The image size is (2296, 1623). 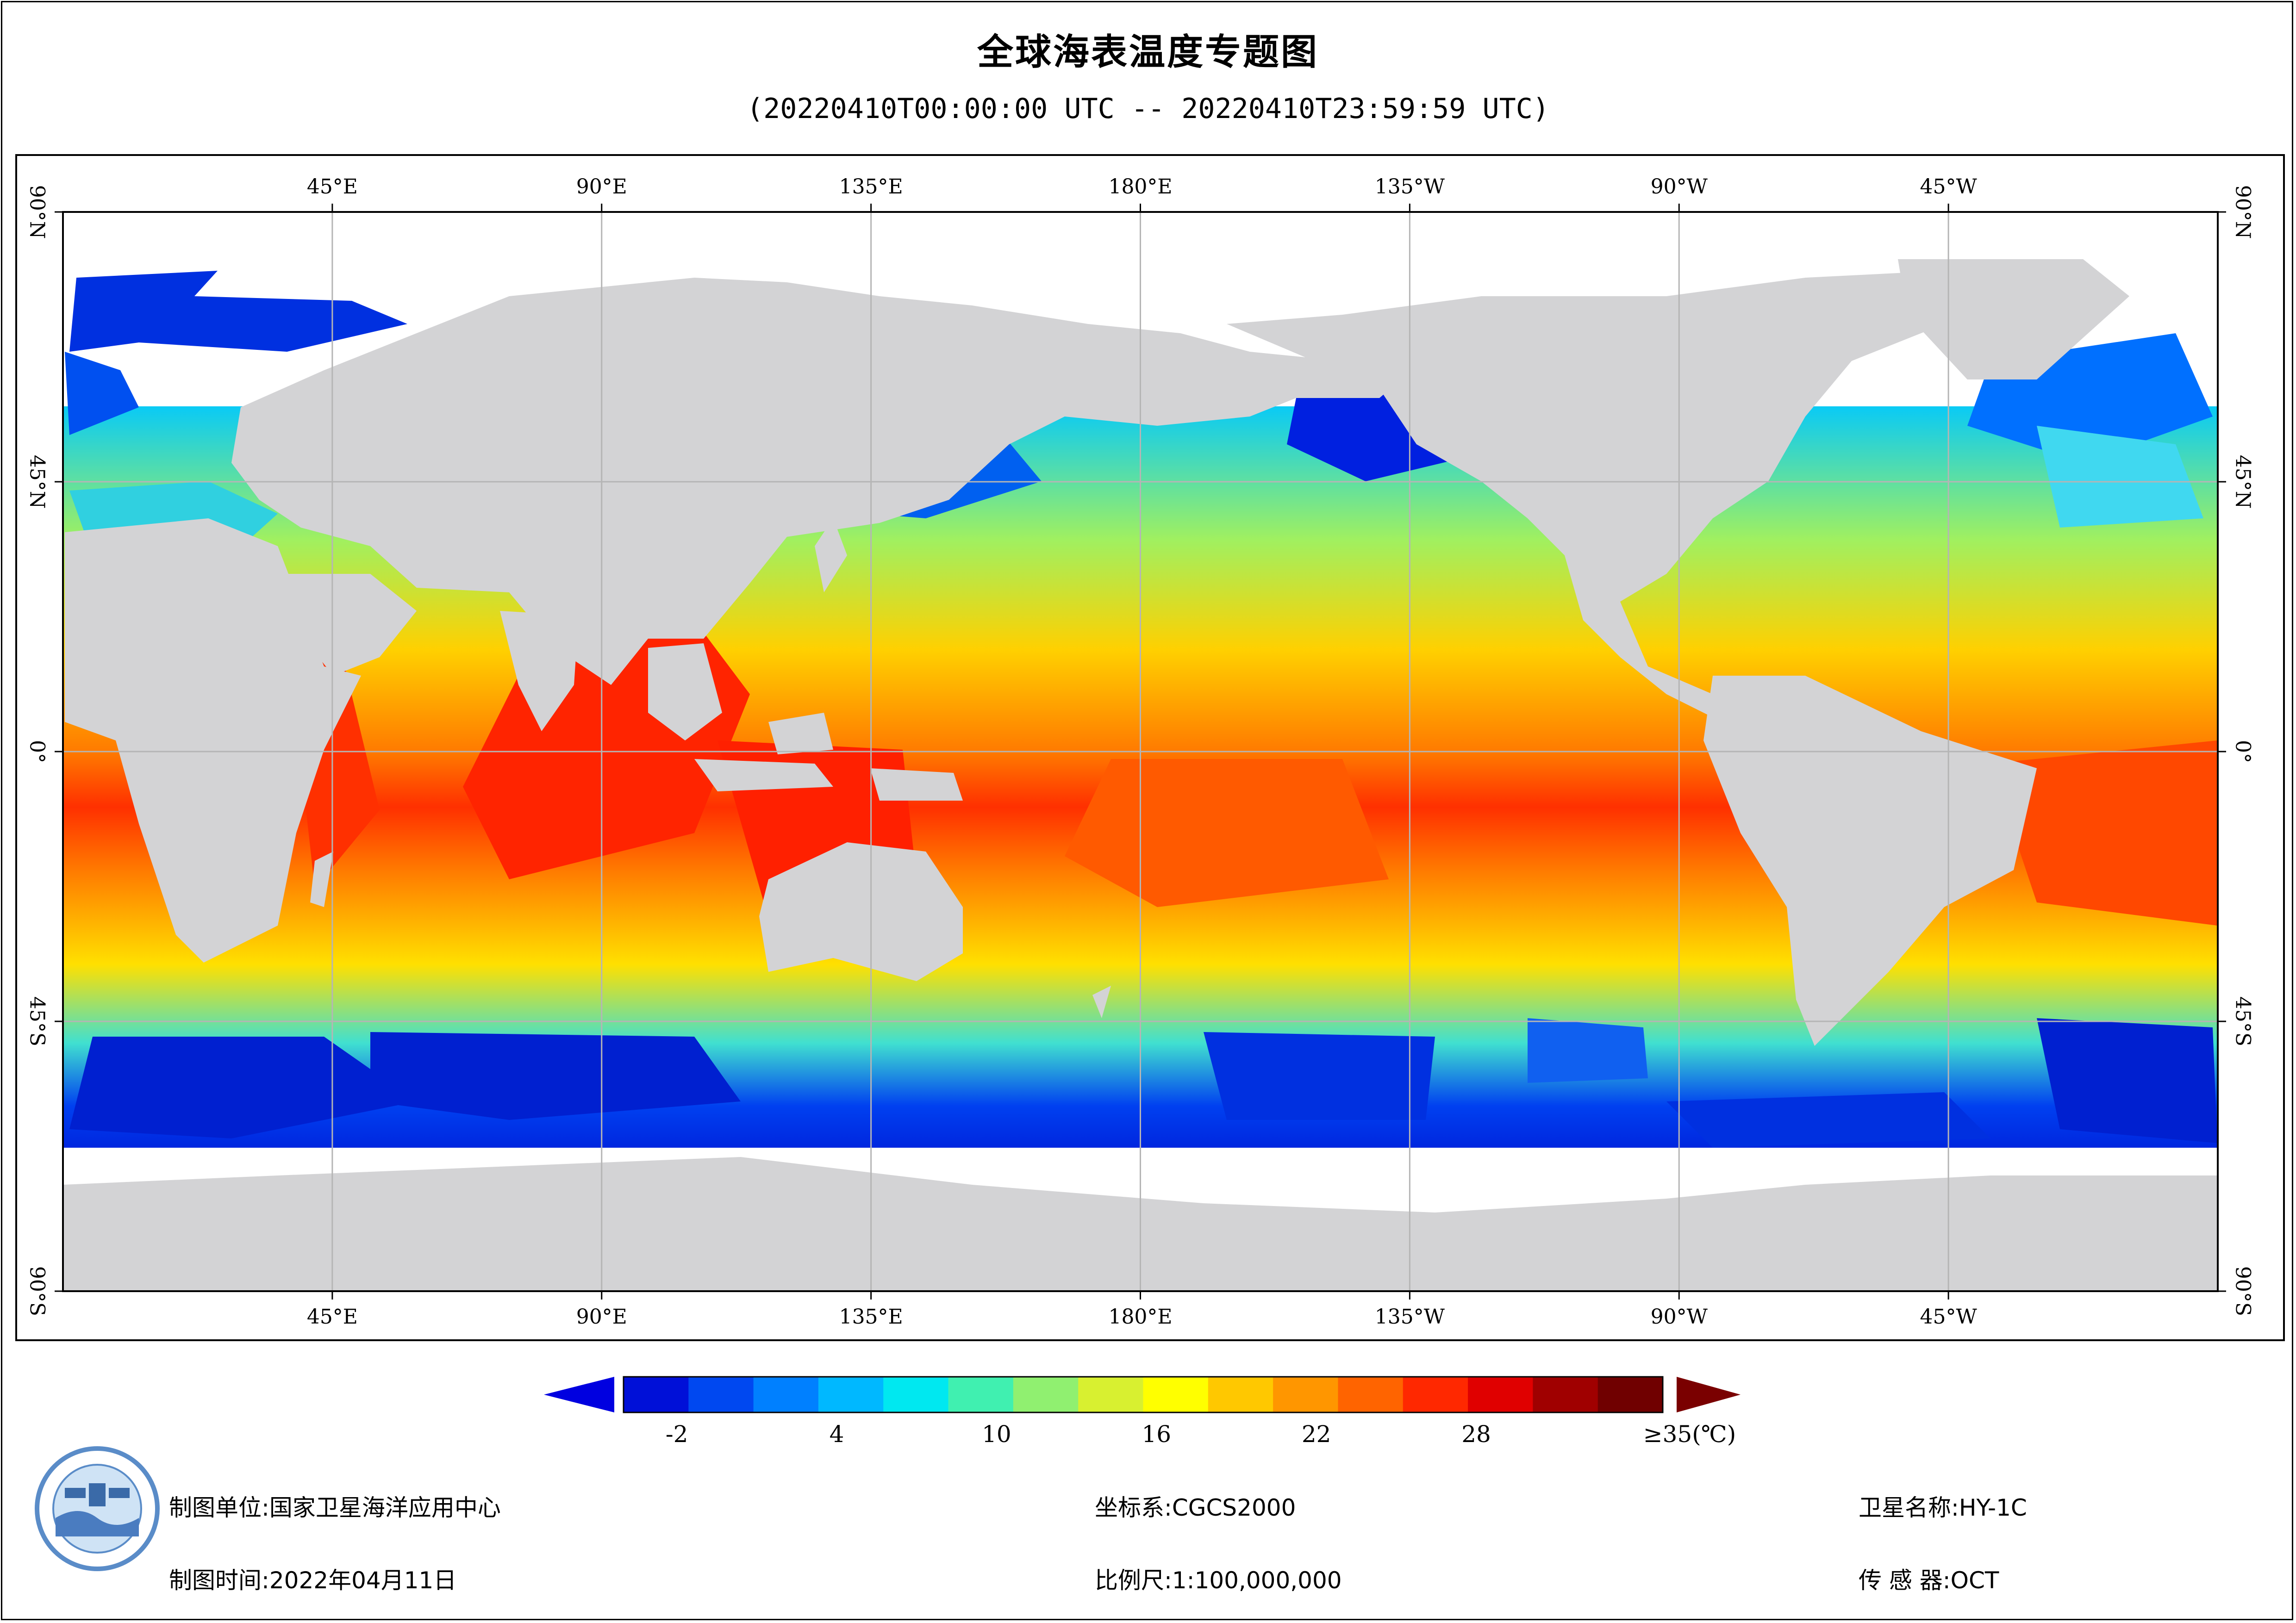 What do you see at coordinates (37, 1291) in the screenshot?
I see `left-lat-label: 90°S` at bounding box center [37, 1291].